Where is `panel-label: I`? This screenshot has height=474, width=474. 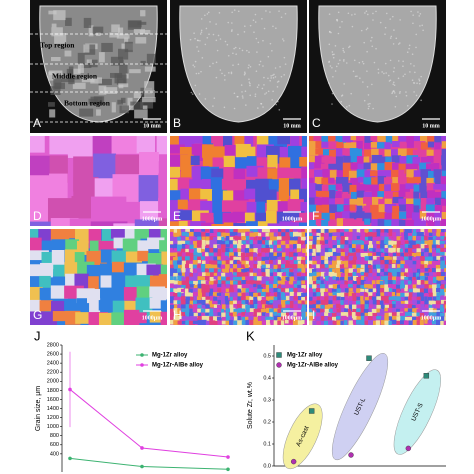
panel-label: I is located at coordinates (313, 315).